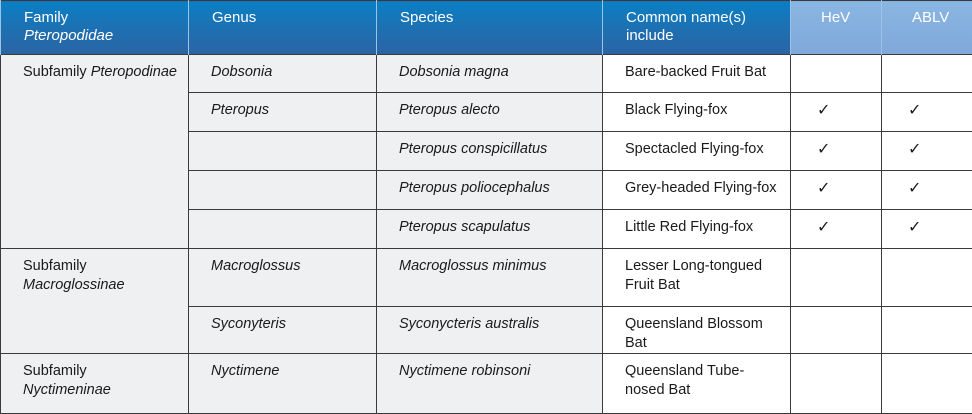 Image resolution: width=972 pixels, height=414 pixels. I want to click on common-name-cell: Lesser Long-tongued Fruit Bat, so click(697, 278).